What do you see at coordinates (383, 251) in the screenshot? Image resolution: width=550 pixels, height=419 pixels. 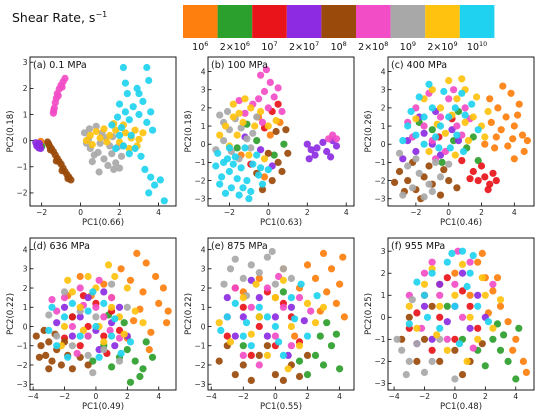 I see `y-tick-label: 3` at bounding box center [383, 251].